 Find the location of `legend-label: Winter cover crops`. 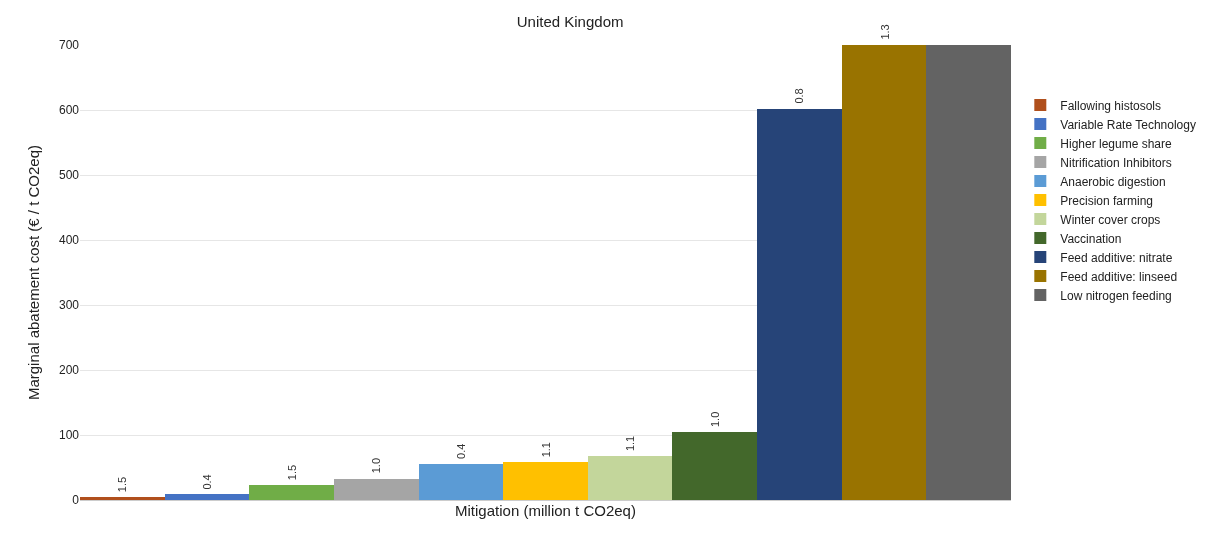

legend-label: Winter cover crops is located at coordinates (1110, 219).